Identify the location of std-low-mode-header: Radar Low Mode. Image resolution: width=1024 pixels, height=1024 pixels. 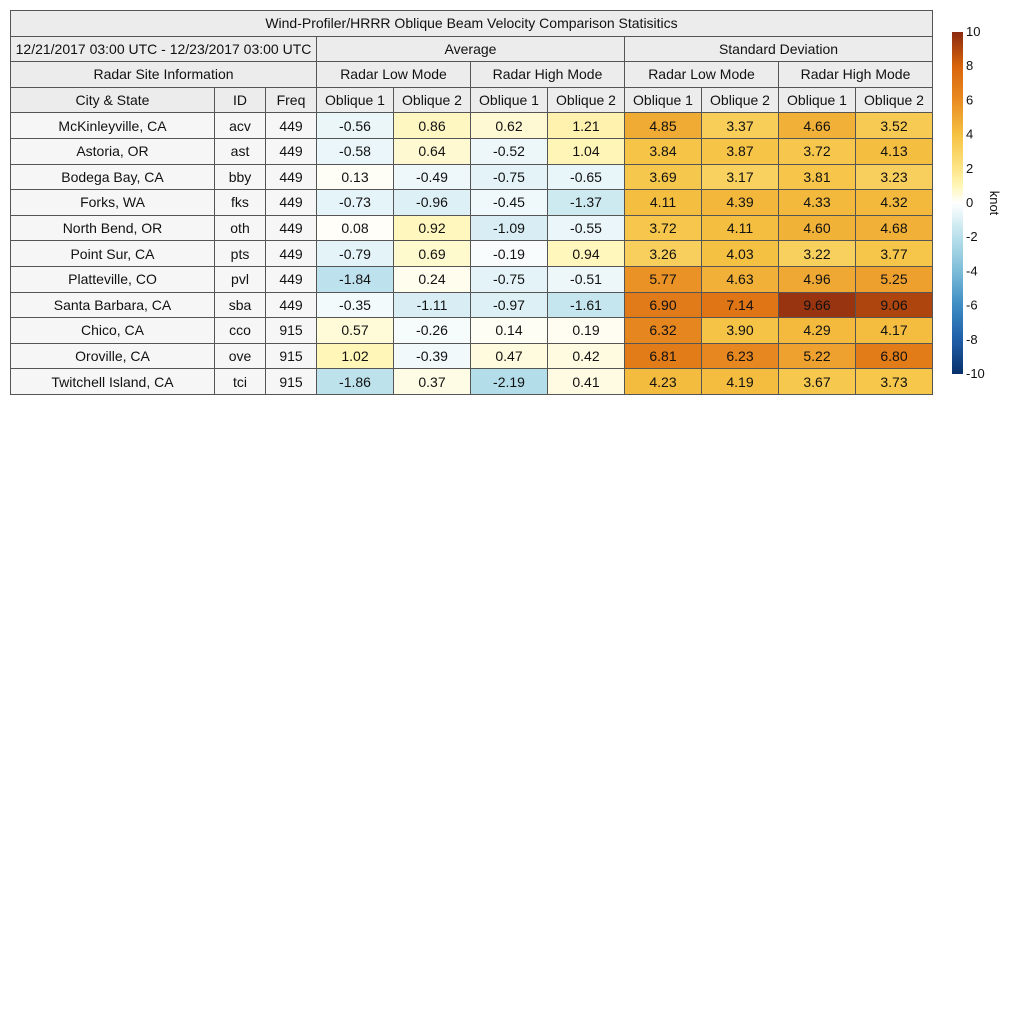
(701, 74).